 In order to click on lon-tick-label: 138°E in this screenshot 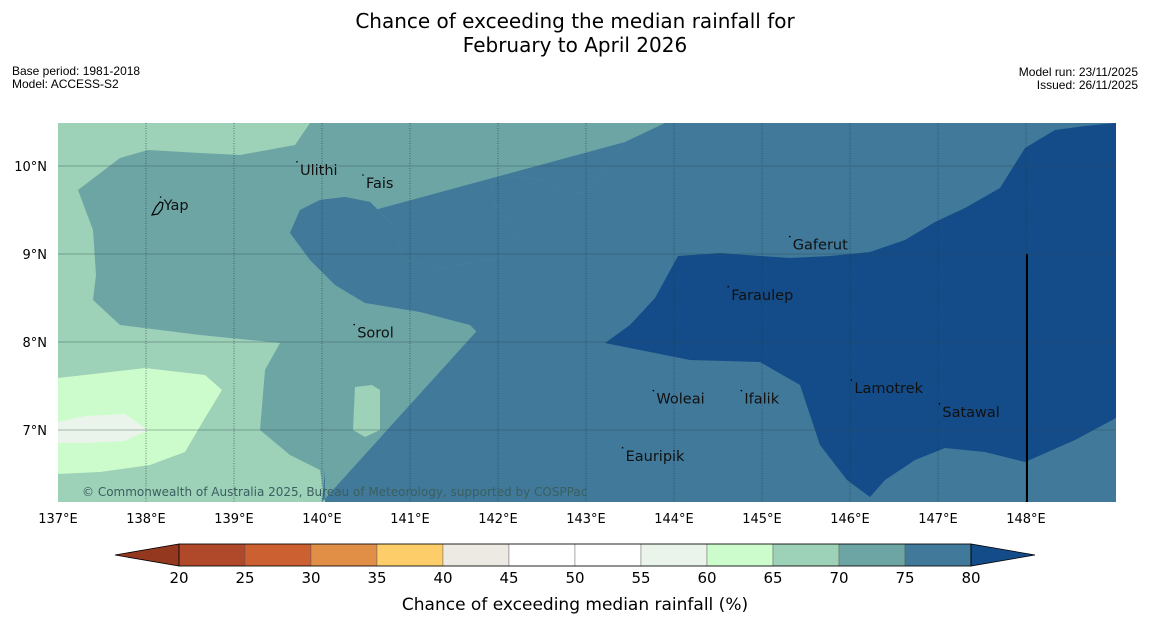, I will do `click(146, 519)`.